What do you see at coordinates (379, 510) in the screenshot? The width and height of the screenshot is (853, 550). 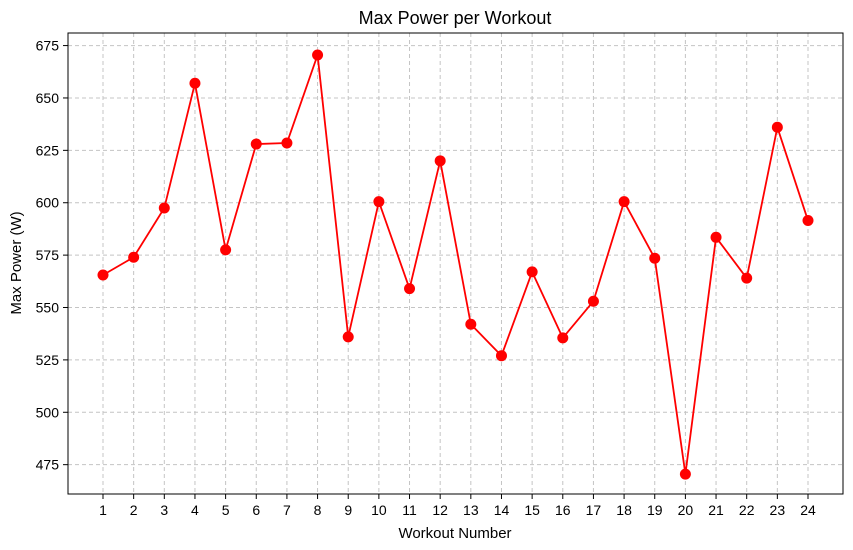 I see `x-tick-label: 10` at bounding box center [379, 510].